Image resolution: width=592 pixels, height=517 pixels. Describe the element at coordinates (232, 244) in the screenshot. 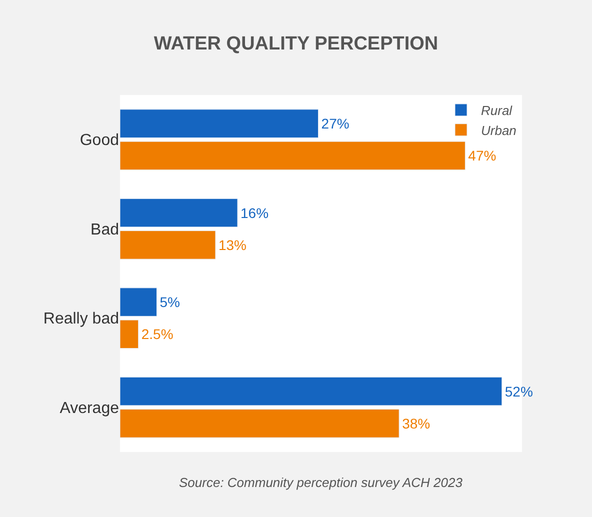

I see `data-label: 13%` at that location.